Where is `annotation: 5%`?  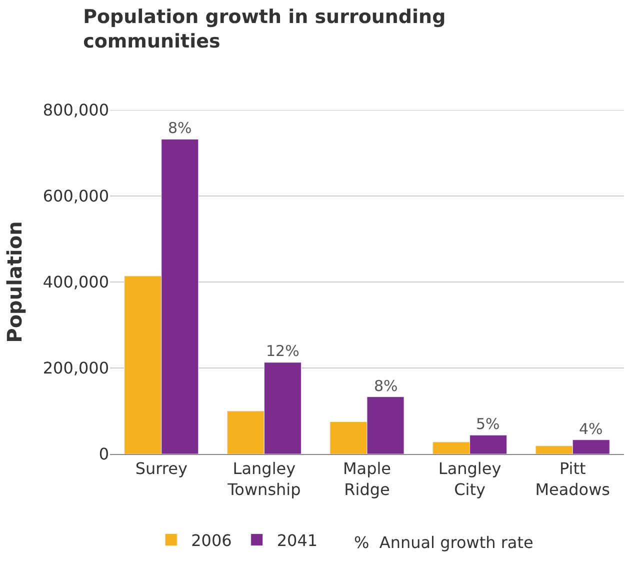
annotation: 5% is located at coordinates (488, 424).